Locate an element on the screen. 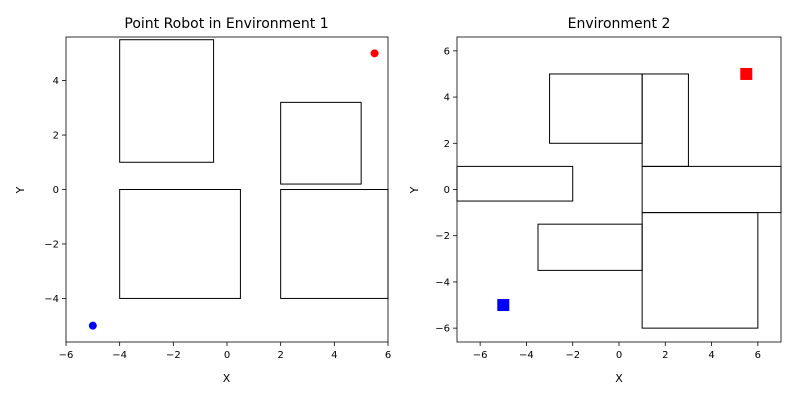  chart-2-xtick-label: 4 is located at coordinates (711, 355).